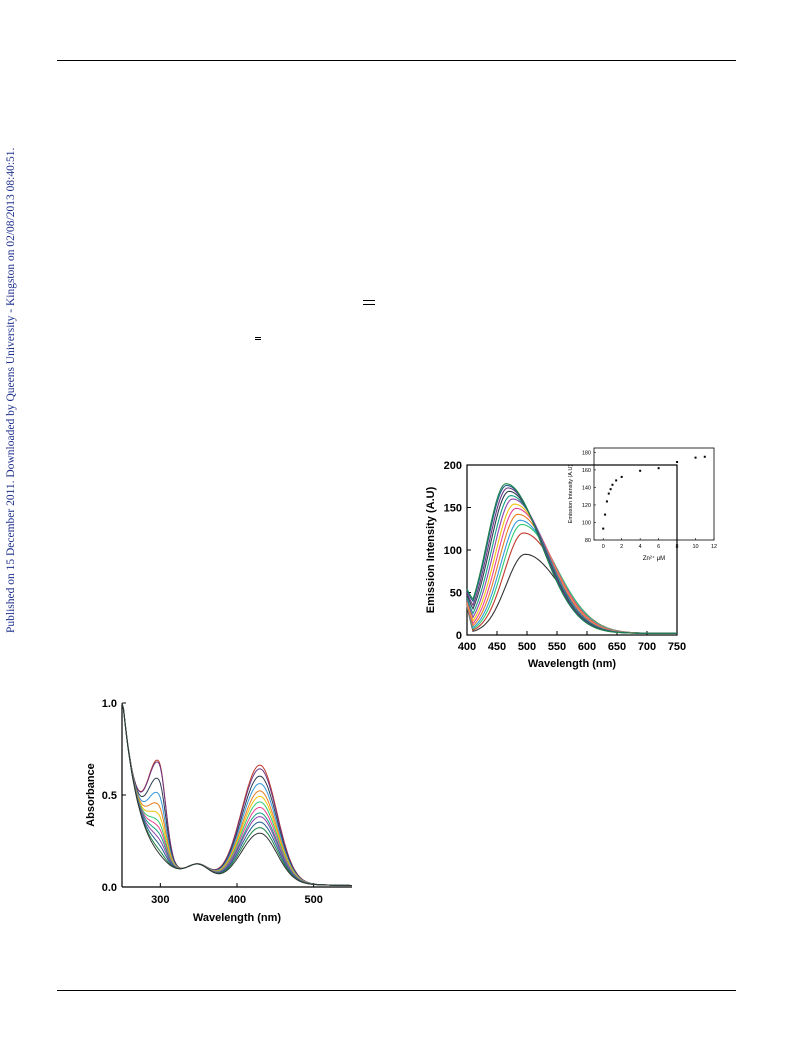 This screenshot has width=793, height=1039. I want to click on inset-x-tick-label: 6, so click(658, 547).